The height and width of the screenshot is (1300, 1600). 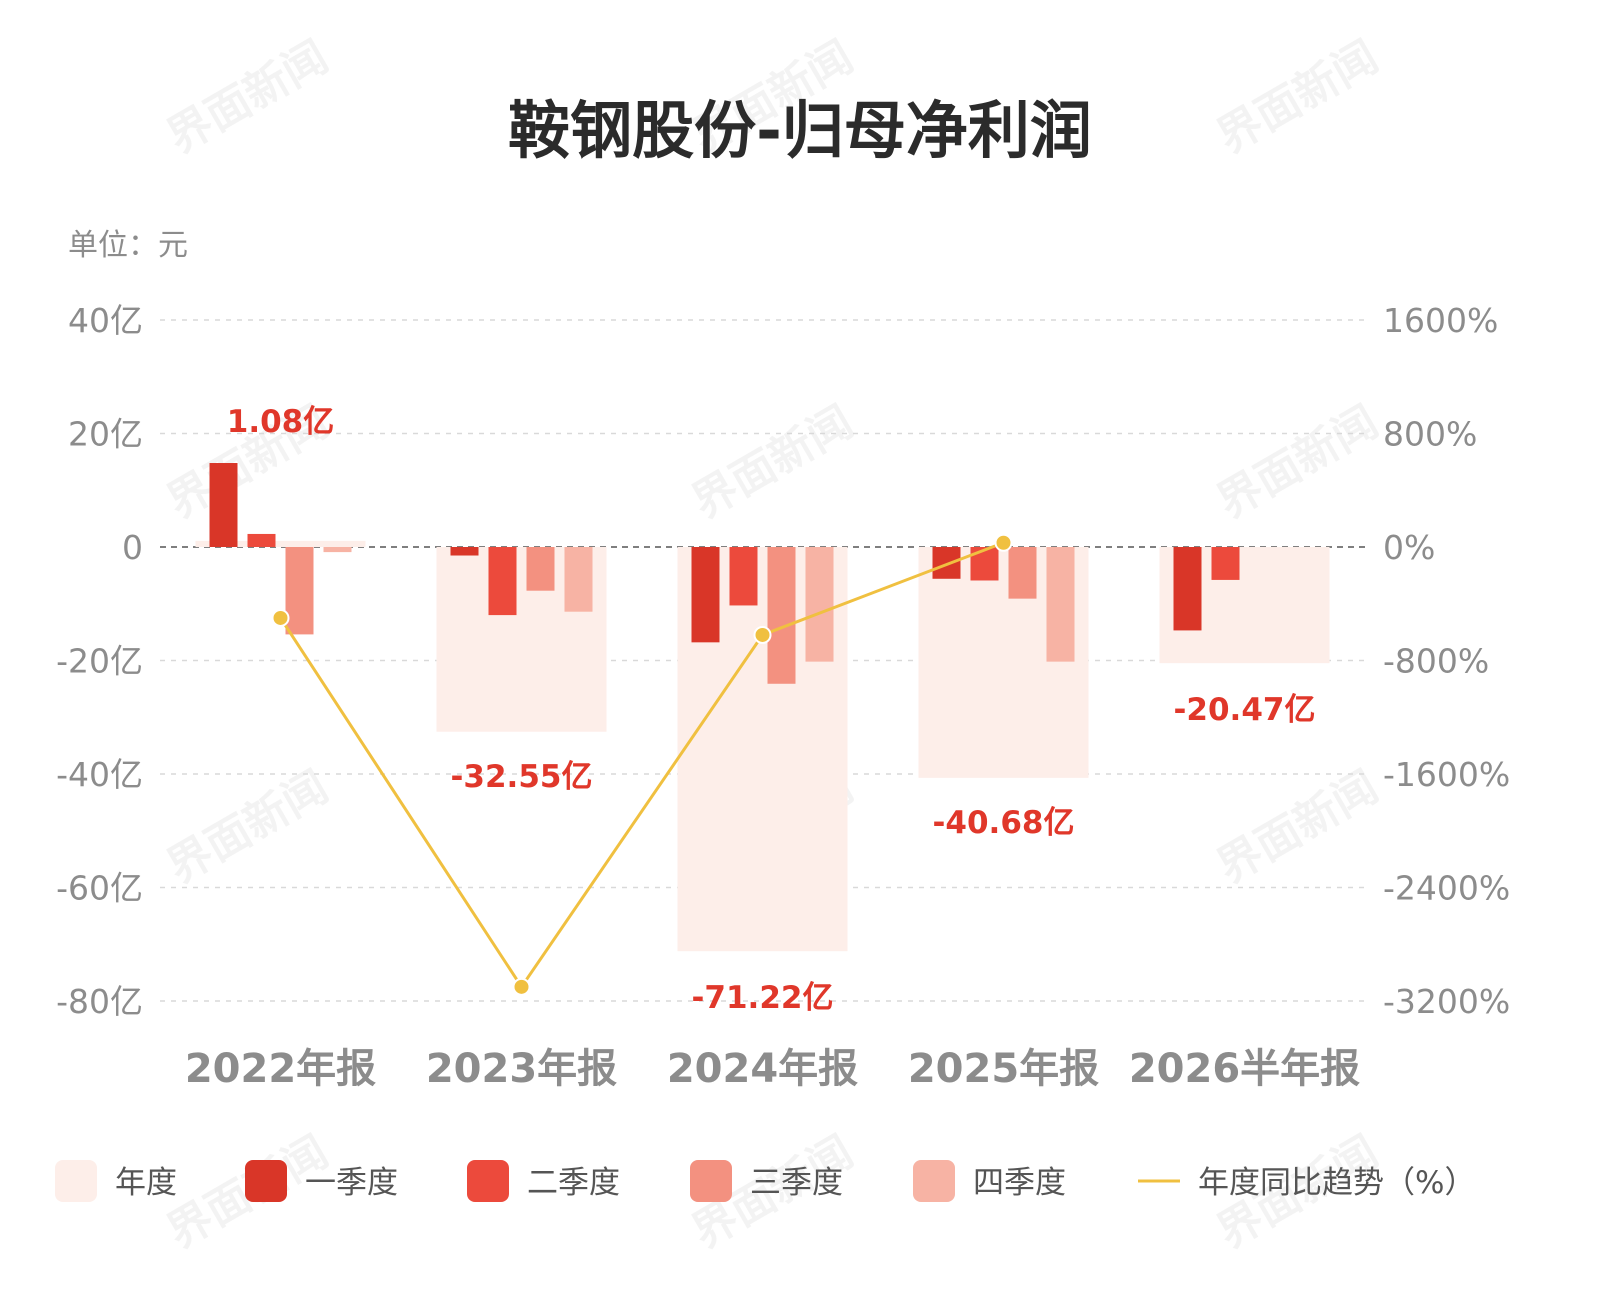 I want to click on watermark-8: 界面新闻, so click(x=1298, y=827).